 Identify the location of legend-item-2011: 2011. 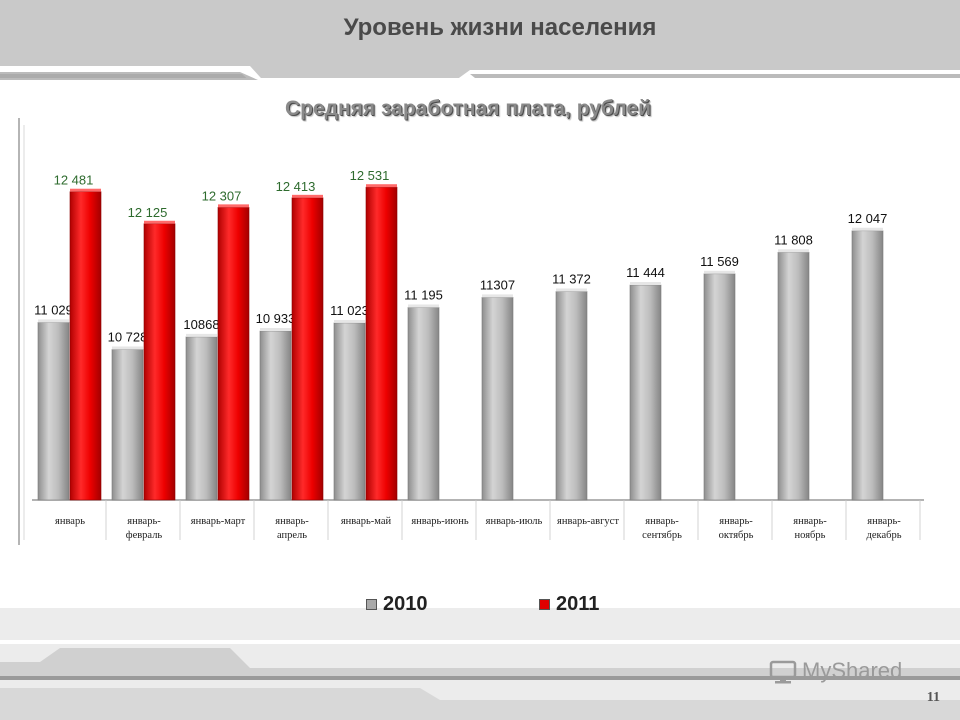
(569, 604).